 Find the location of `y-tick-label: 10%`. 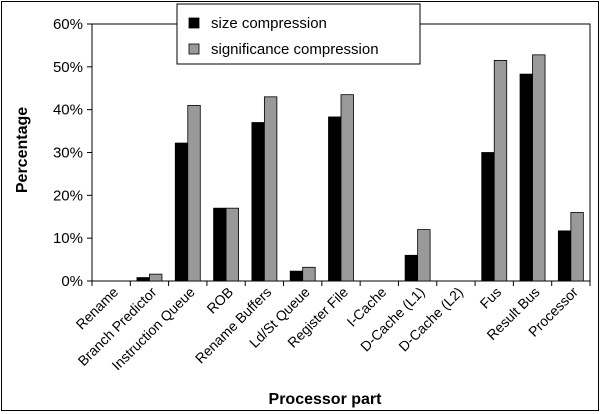

y-tick-label: 10% is located at coordinates (68, 238).